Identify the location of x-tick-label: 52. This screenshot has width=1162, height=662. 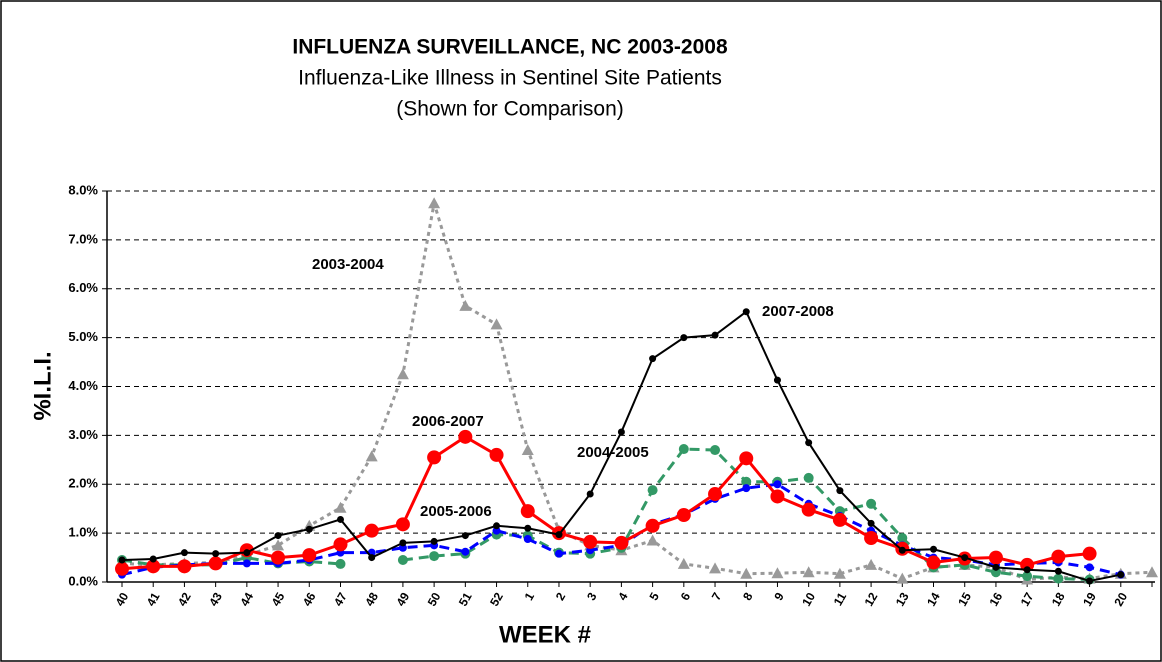
(496, 599).